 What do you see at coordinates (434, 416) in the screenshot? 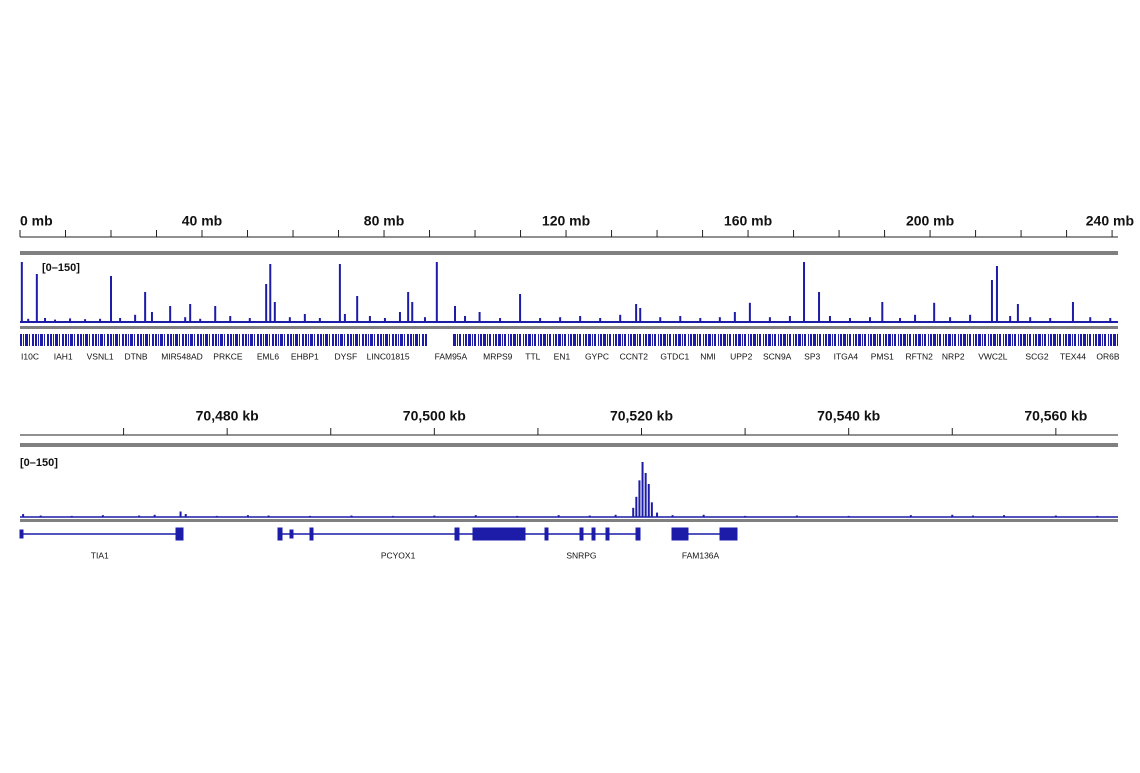
I see `x-tick-label: 70,500 kb` at bounding box center [434, 416].